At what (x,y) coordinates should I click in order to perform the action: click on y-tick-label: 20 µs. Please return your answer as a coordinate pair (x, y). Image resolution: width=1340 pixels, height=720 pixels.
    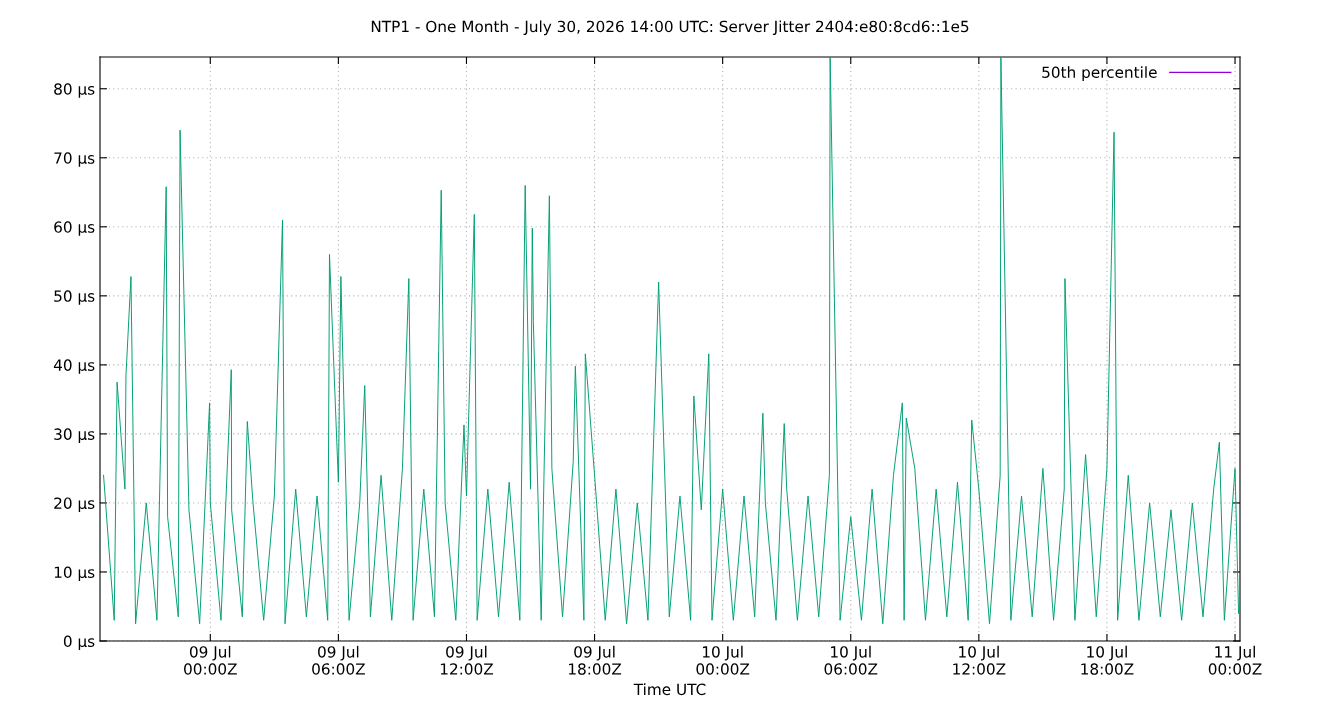
    Looking at the image, I should click on (74, 504).